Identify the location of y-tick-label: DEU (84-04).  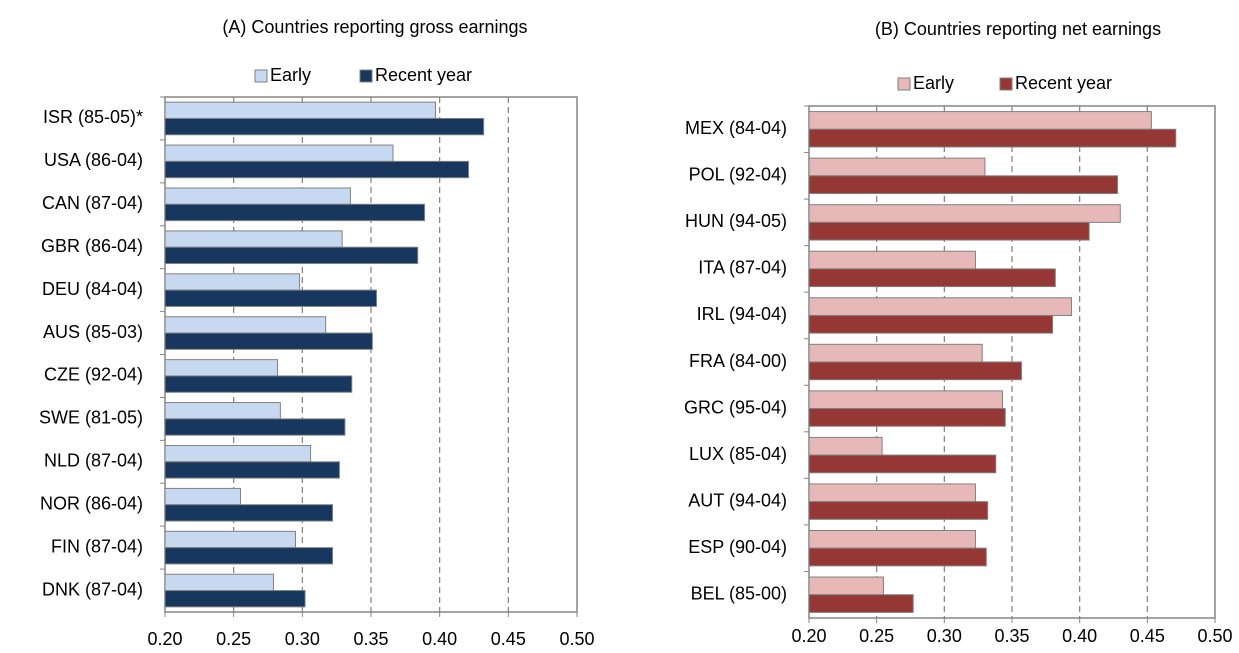
(92, 289).